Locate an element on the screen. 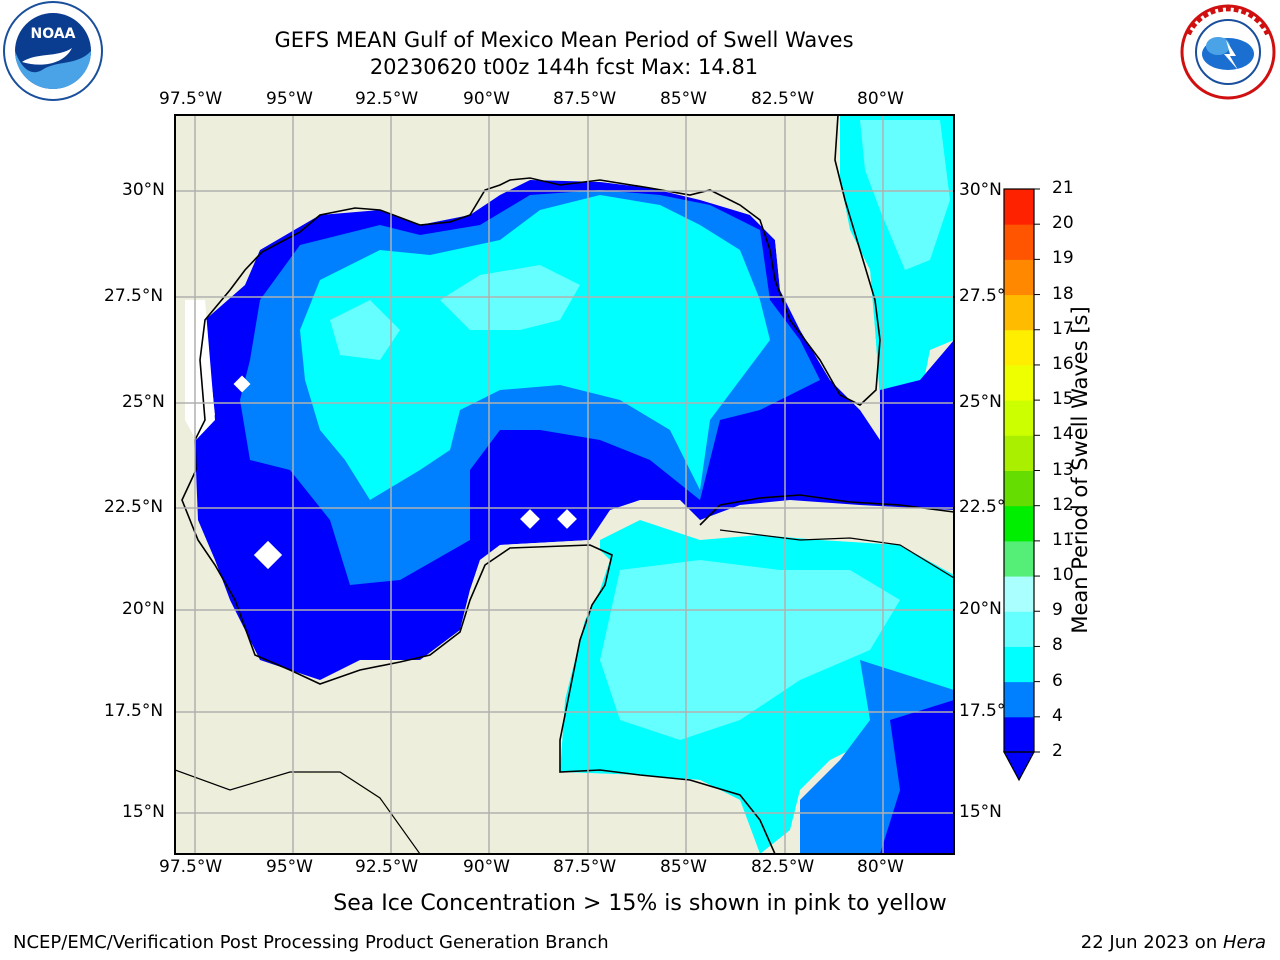 Image resolution: width=1280 pixels, height=960 pixels. lon-label-top: 97.5°W is located at coordinates (191, 99).